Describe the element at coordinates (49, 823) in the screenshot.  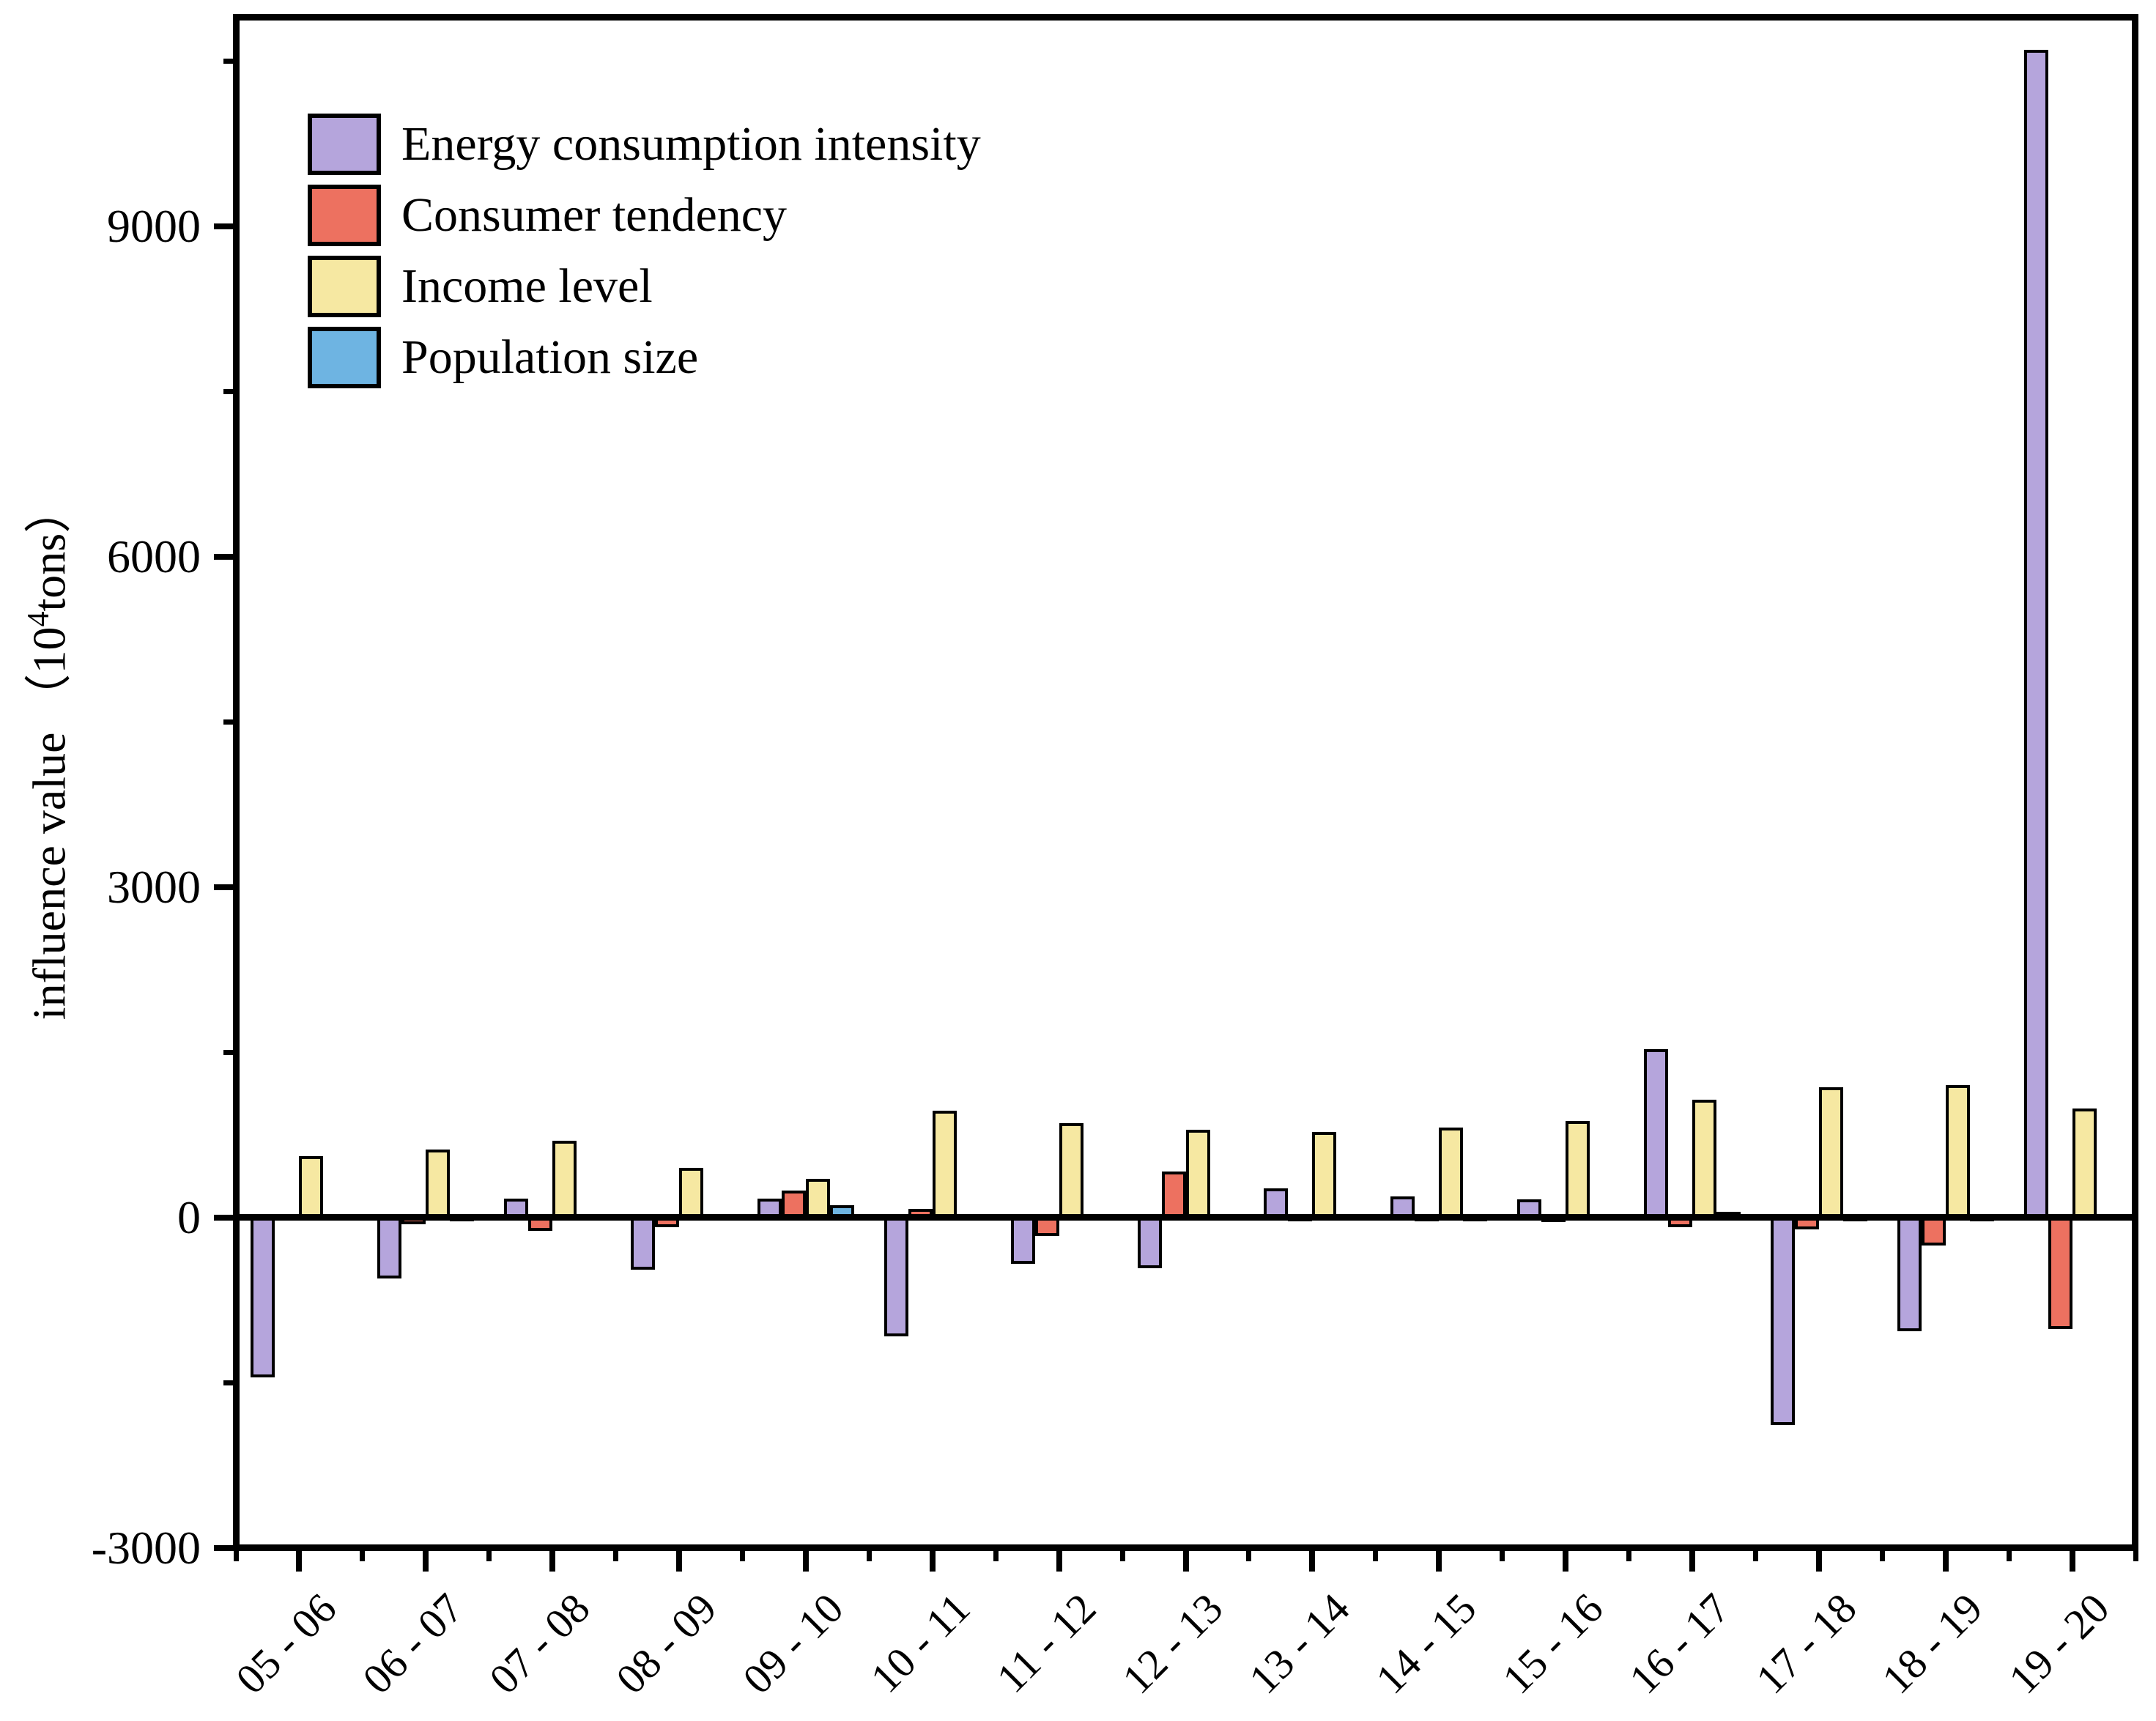
I see `y-axis-title-prefix: influence value （10` at that location.